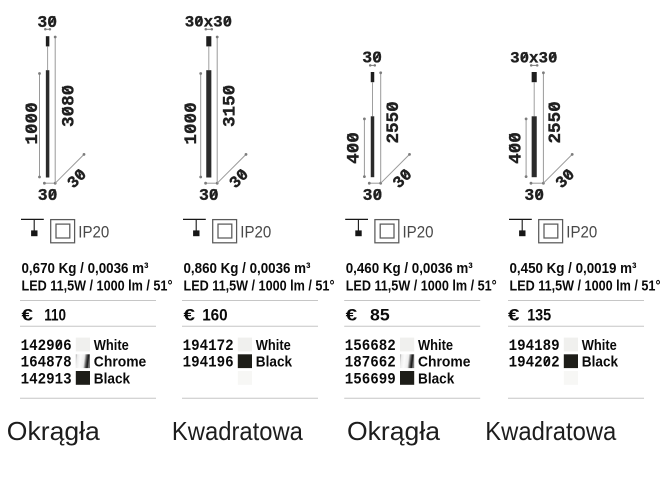  I want to click on svg-text: 30x30, so click(533, 58).